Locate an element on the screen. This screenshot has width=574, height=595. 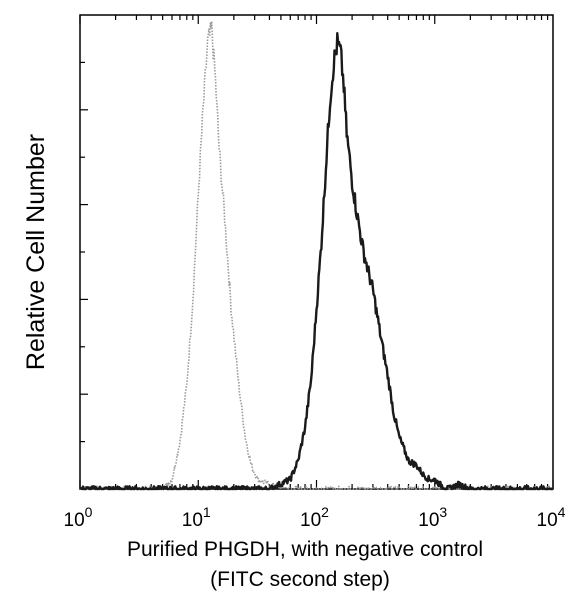
x-axis-title: Purified PHGDH, with negative control is located at coordinates (305, 549).